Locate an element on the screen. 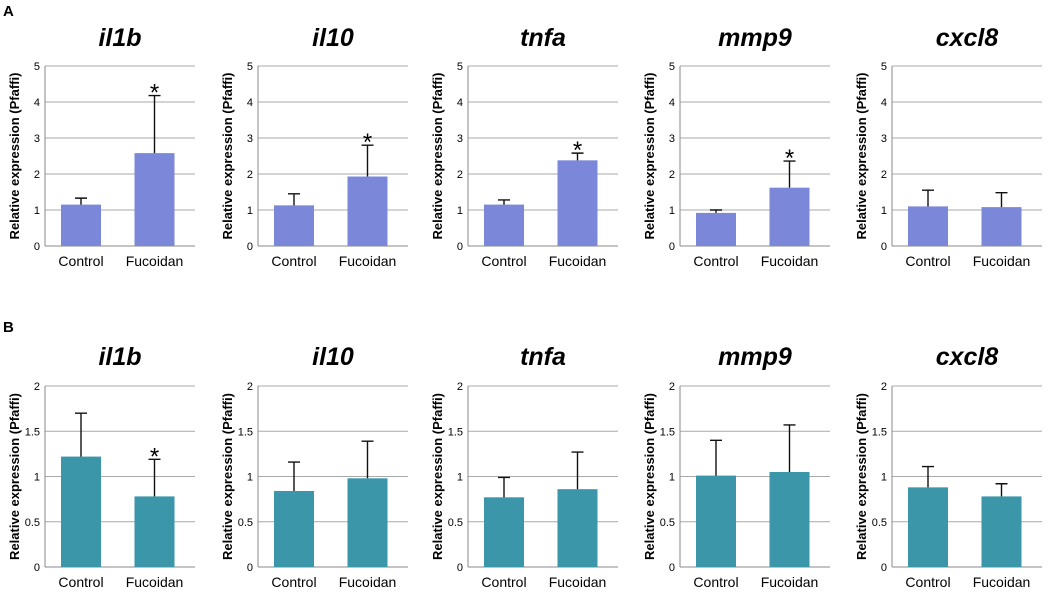 The image size is (1055, 596). y-tick-label-A-mmp9-4: 4 is located at coordinates (672, 103).